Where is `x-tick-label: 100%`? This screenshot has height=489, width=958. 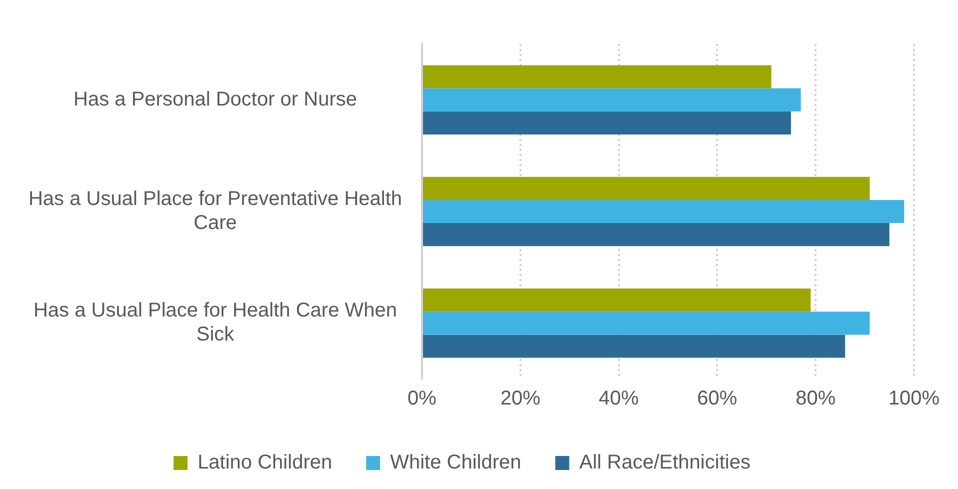 x-tick-label: 100% is located at coordinates (914, 399).